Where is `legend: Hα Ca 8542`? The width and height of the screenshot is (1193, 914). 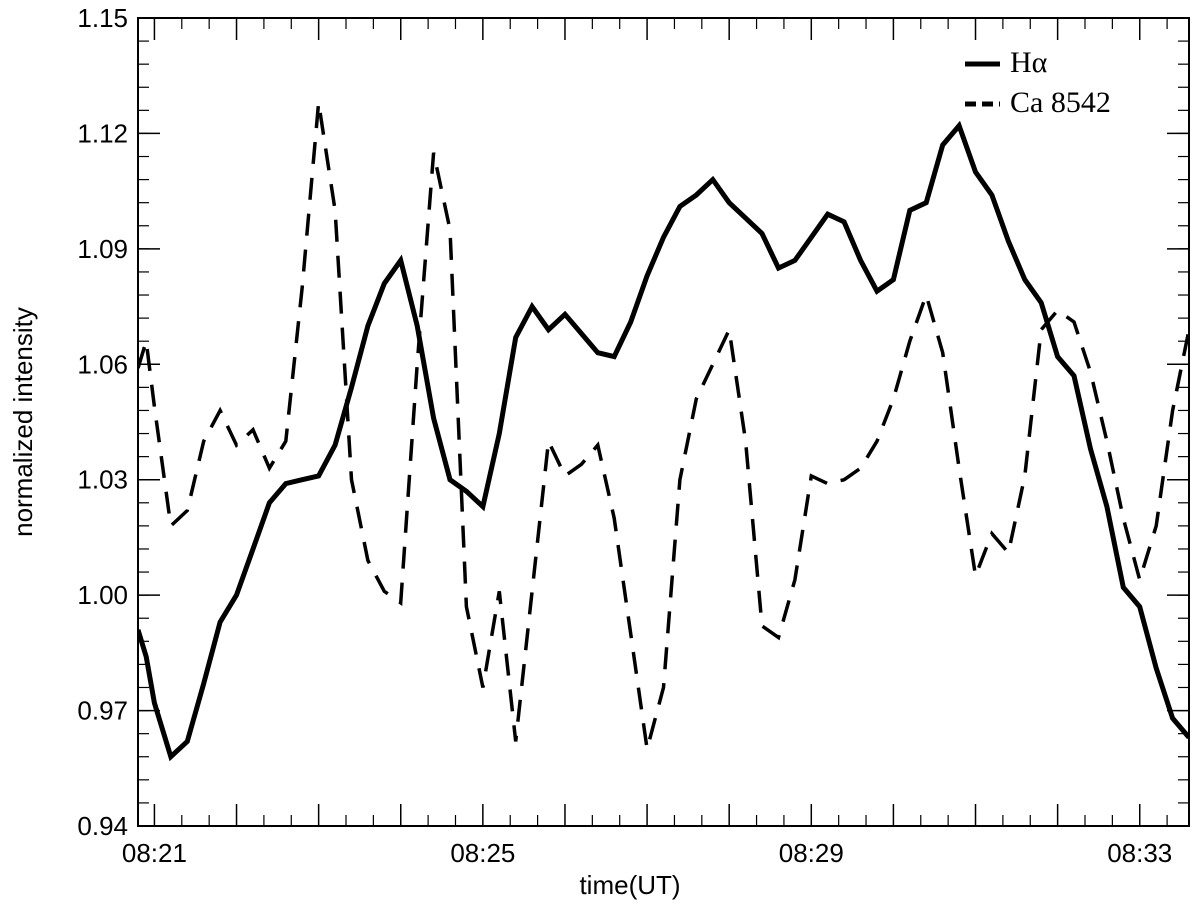
legend: Hα Ca 8542 is located at coordinates (1038, 82).